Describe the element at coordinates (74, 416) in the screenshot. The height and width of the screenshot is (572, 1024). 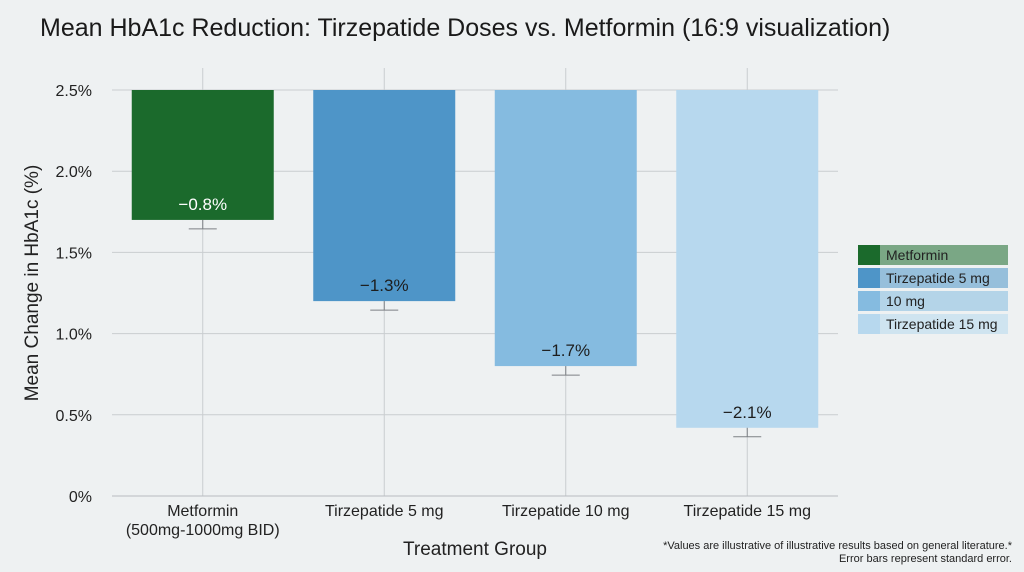
I see `y-tick-label: 0.5%` at that location.